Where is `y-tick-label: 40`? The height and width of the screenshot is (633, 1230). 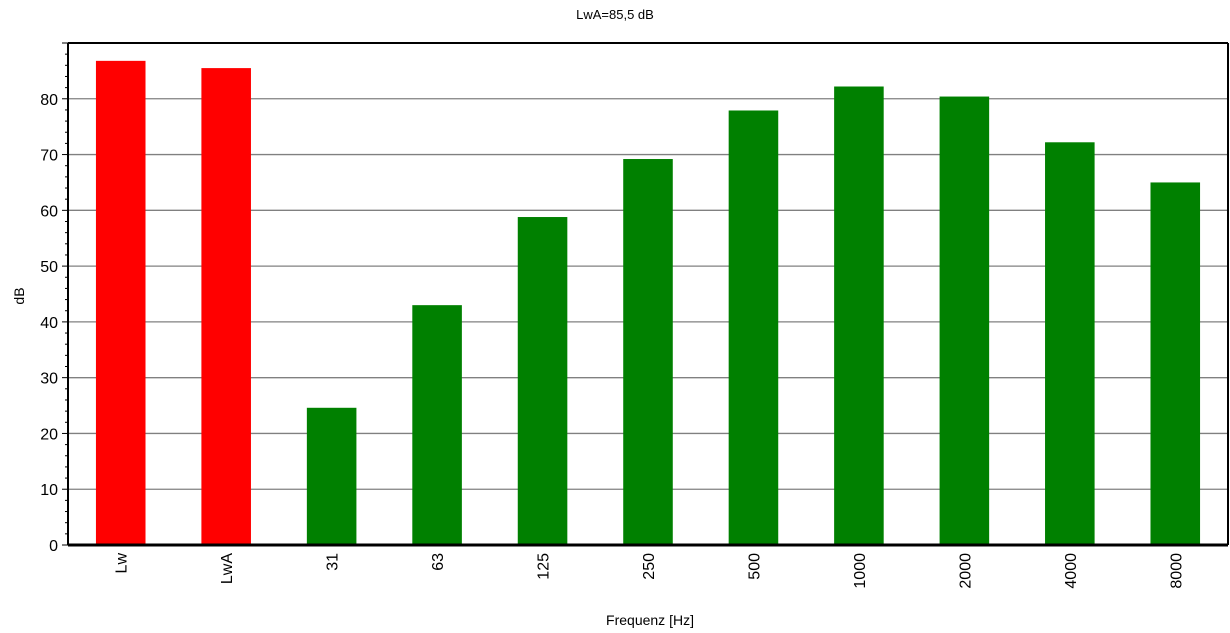
y-tick-label: 40 is located at coordinates (49, 323).